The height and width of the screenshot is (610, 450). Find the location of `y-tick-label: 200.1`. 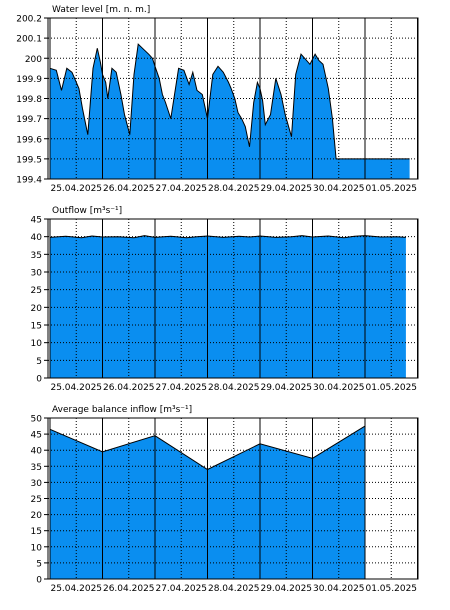

y-tick-label: 200.1 is located at coordinates (29, 40).